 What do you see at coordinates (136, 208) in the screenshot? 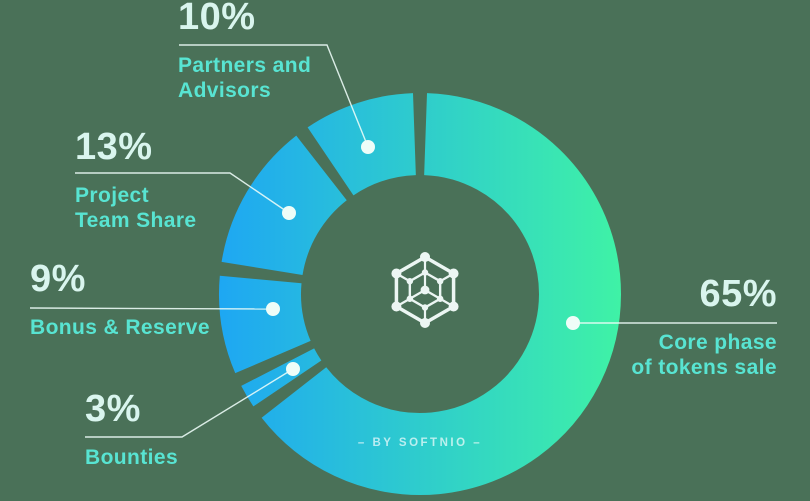
I see `category-label: Project Team Share` at bounding box center [136, 208].